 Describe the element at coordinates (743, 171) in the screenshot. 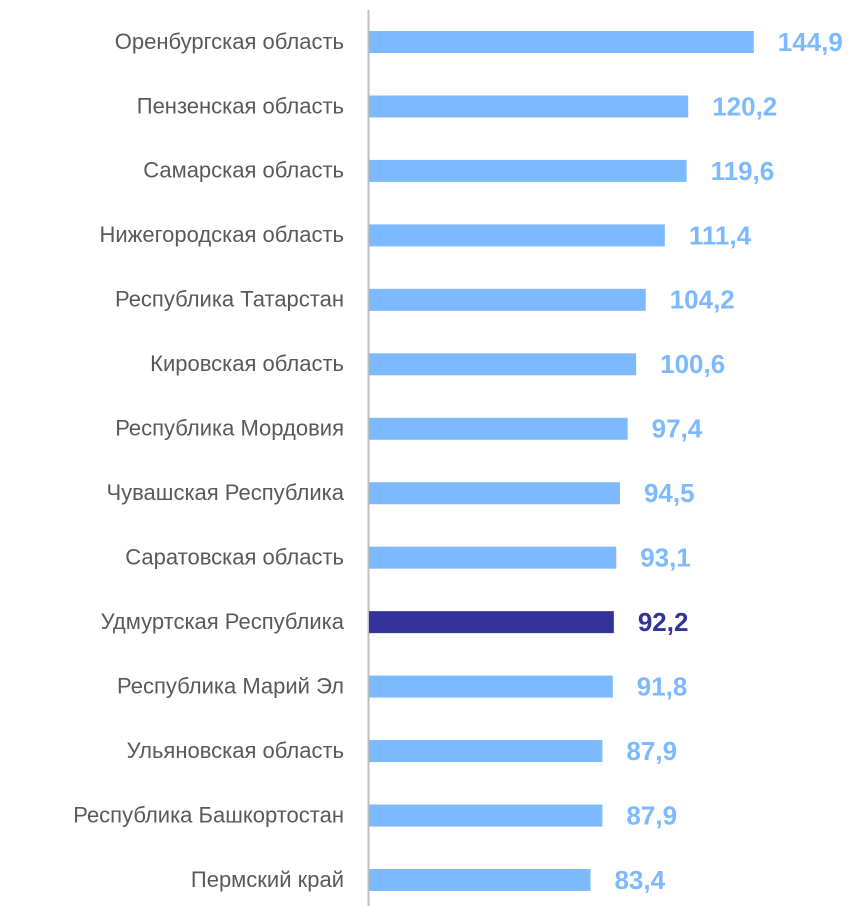

I see `value-label: 119,6` at that location.